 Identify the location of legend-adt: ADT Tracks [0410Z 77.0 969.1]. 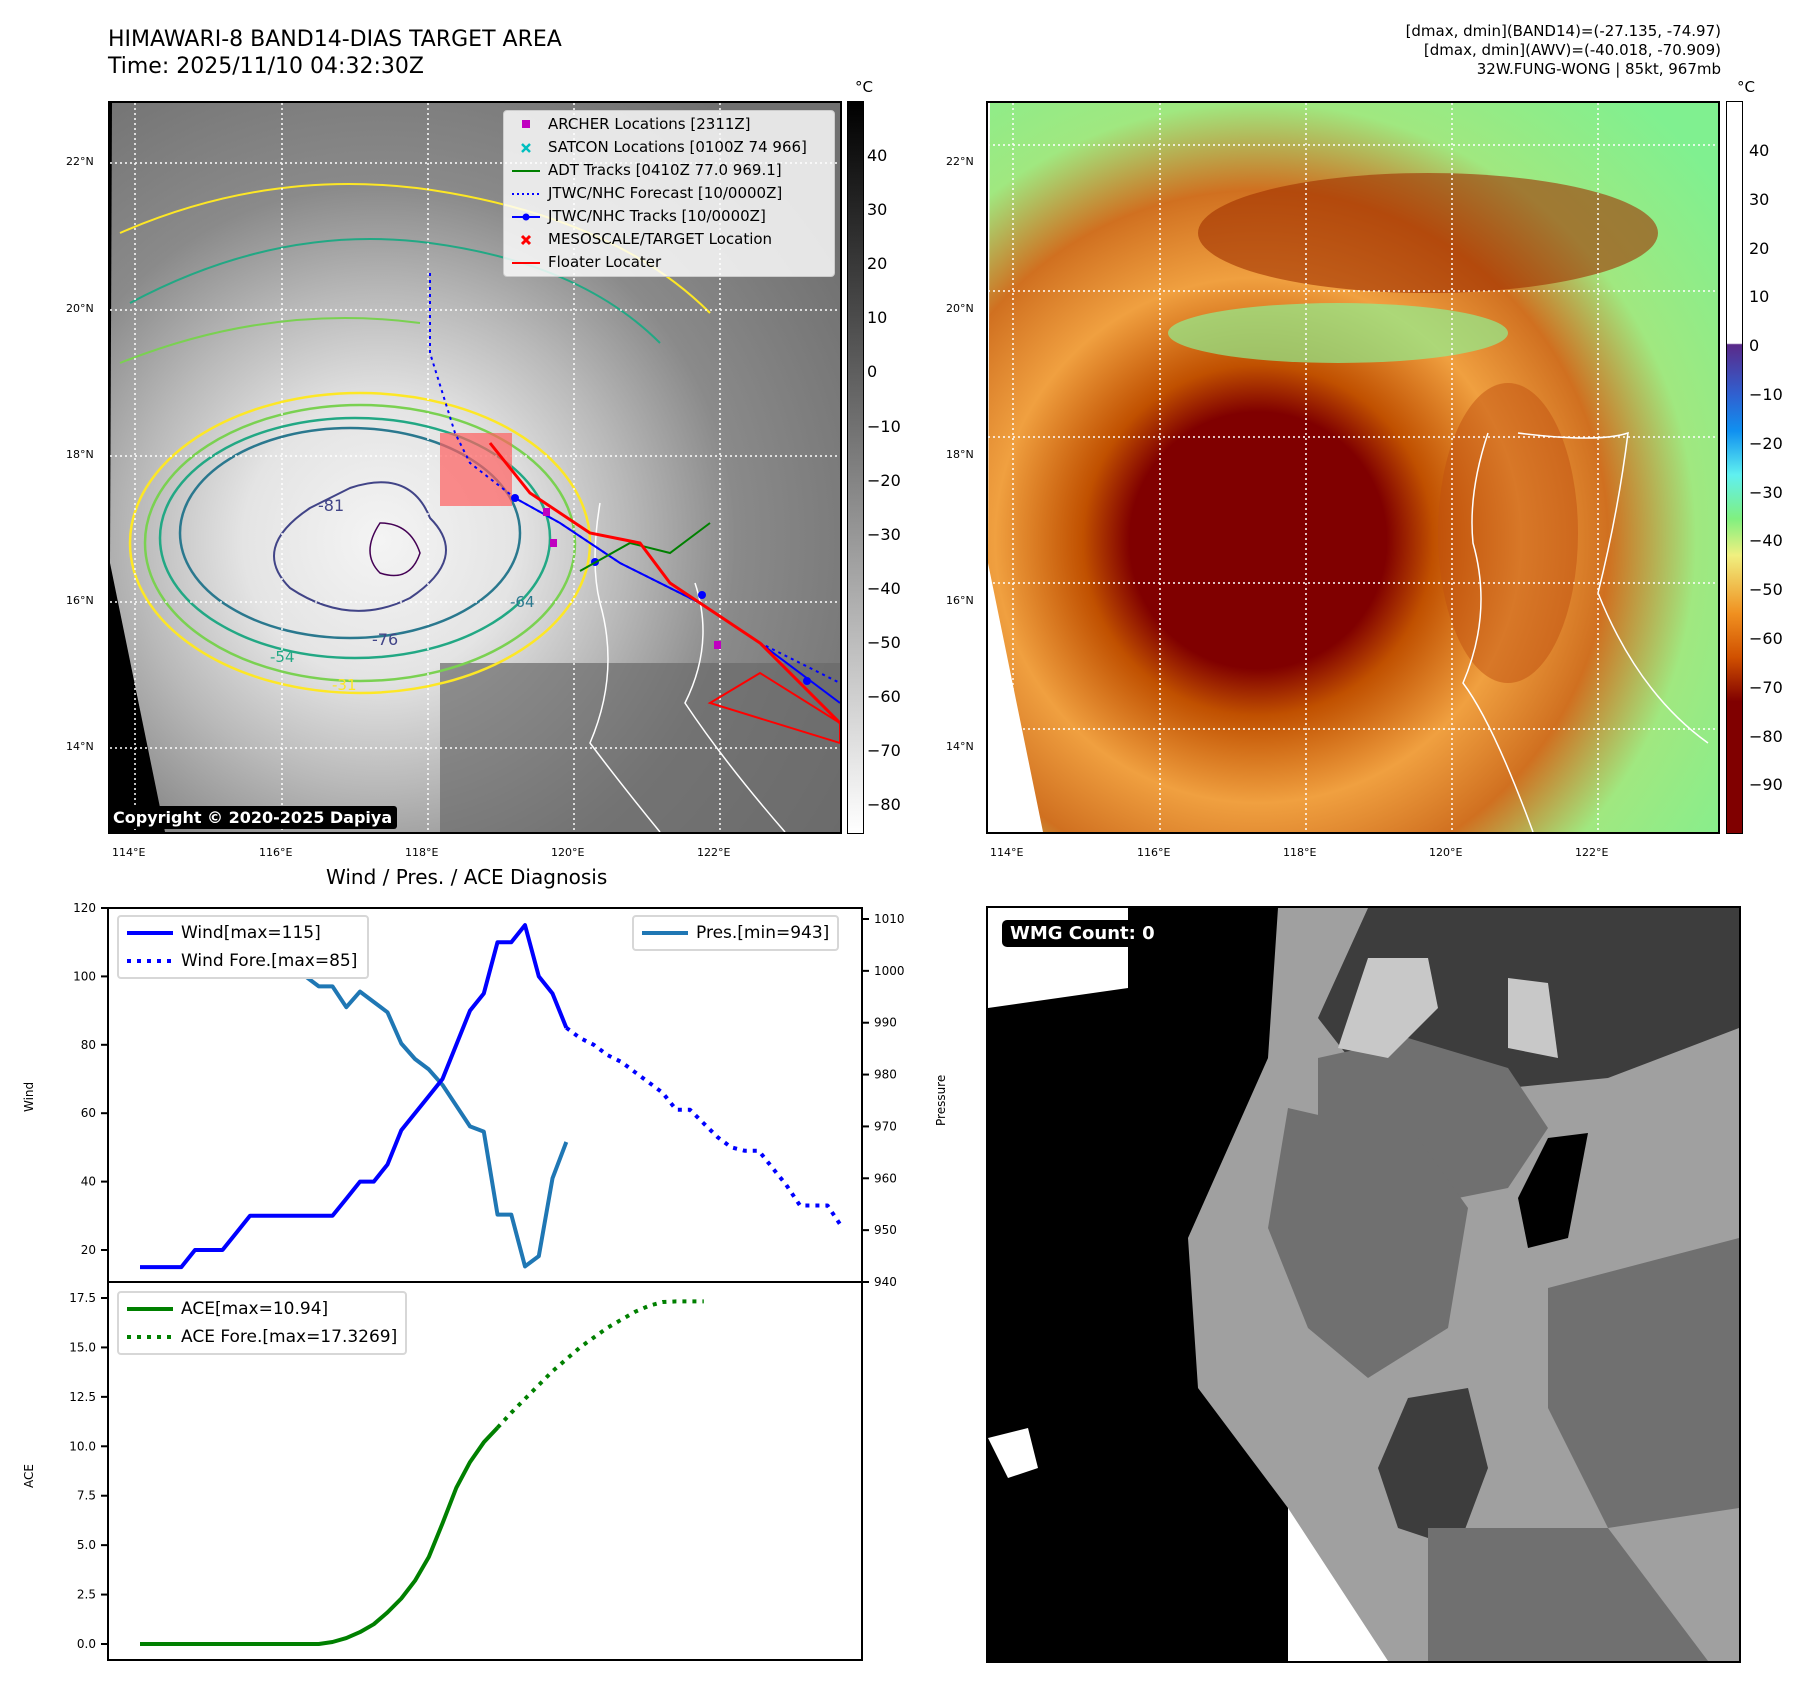
(669, 170).